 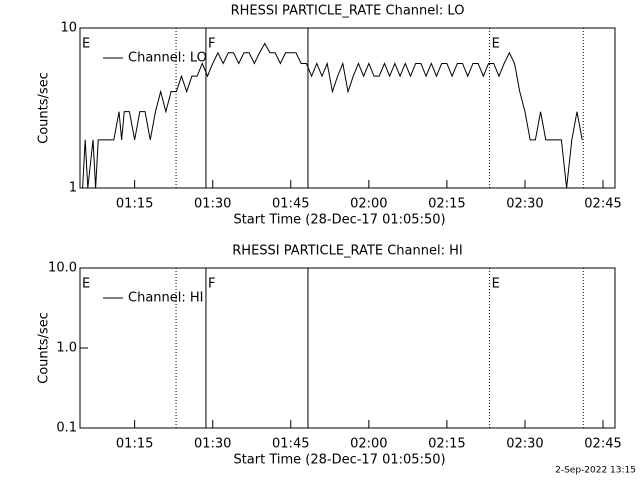 I want to click on legend-label: Channel: HI, so click(x=166, y=298).